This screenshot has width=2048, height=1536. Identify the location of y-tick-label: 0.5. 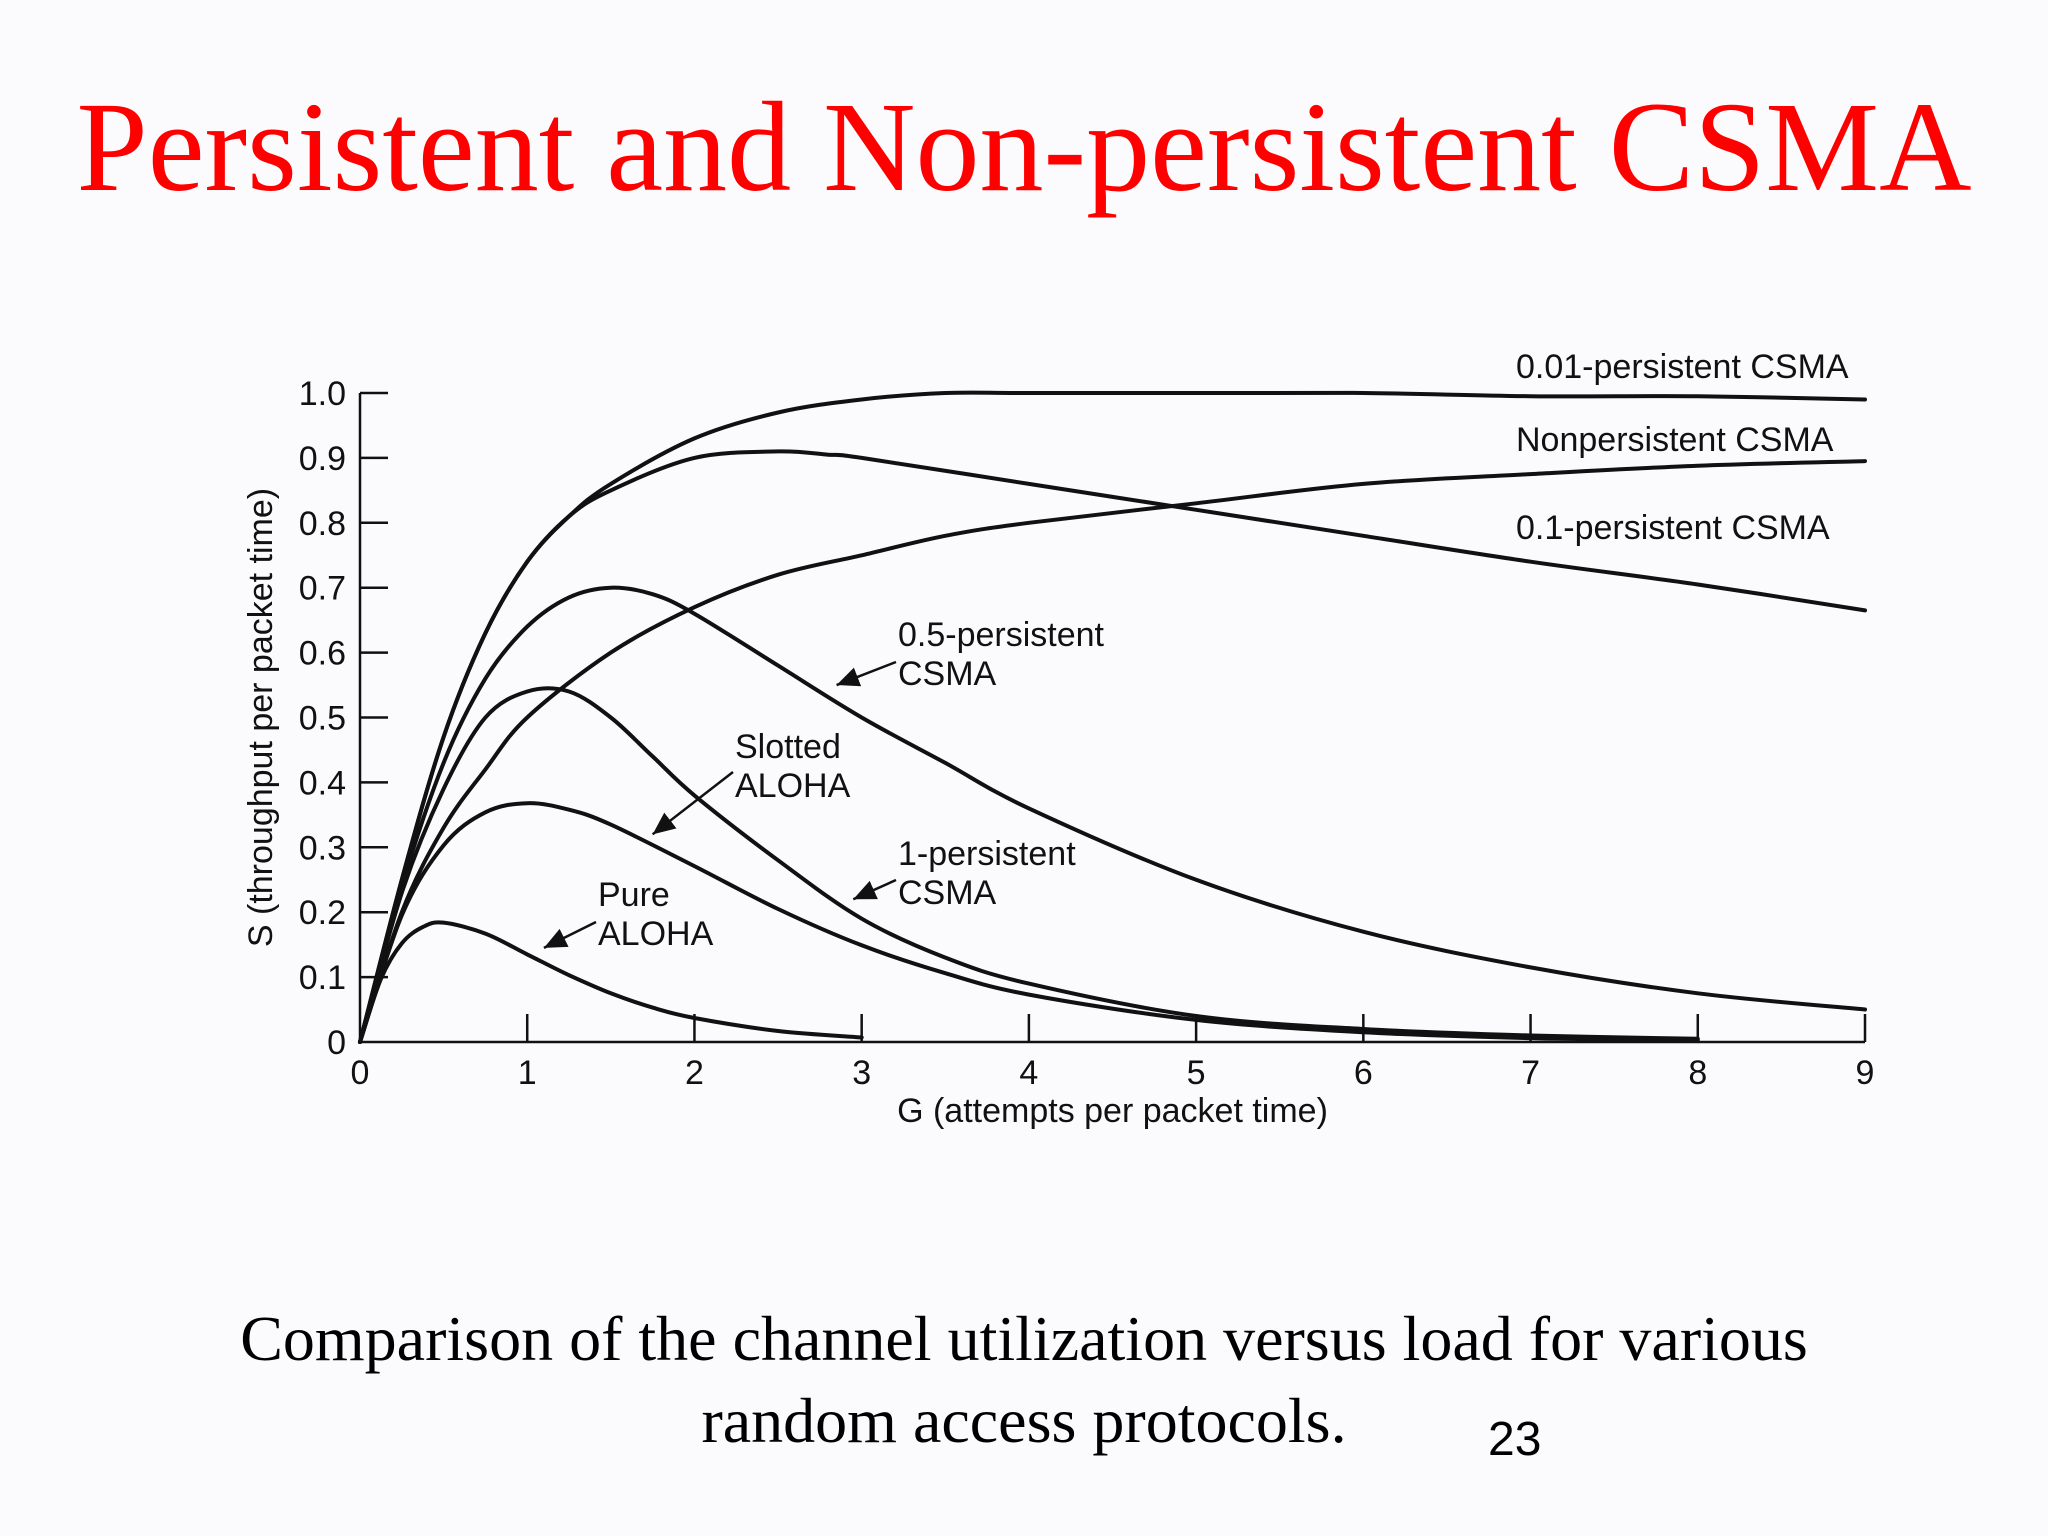
(322, 719).